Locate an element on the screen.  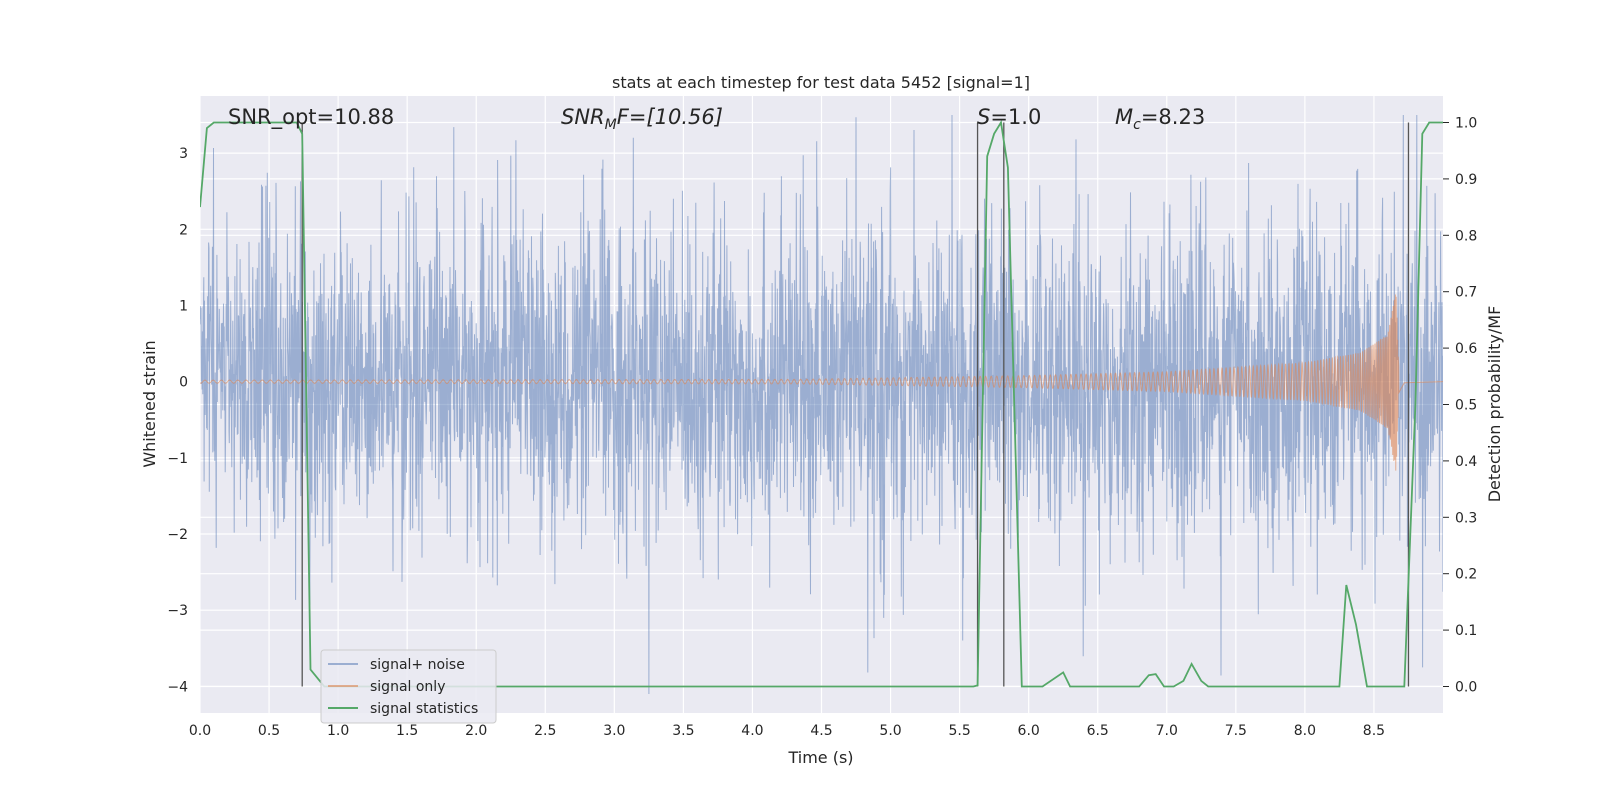
y-tick-labels: 3 2 1 0 −1 −2 −3 −4 is located at coordinates (177, 420).